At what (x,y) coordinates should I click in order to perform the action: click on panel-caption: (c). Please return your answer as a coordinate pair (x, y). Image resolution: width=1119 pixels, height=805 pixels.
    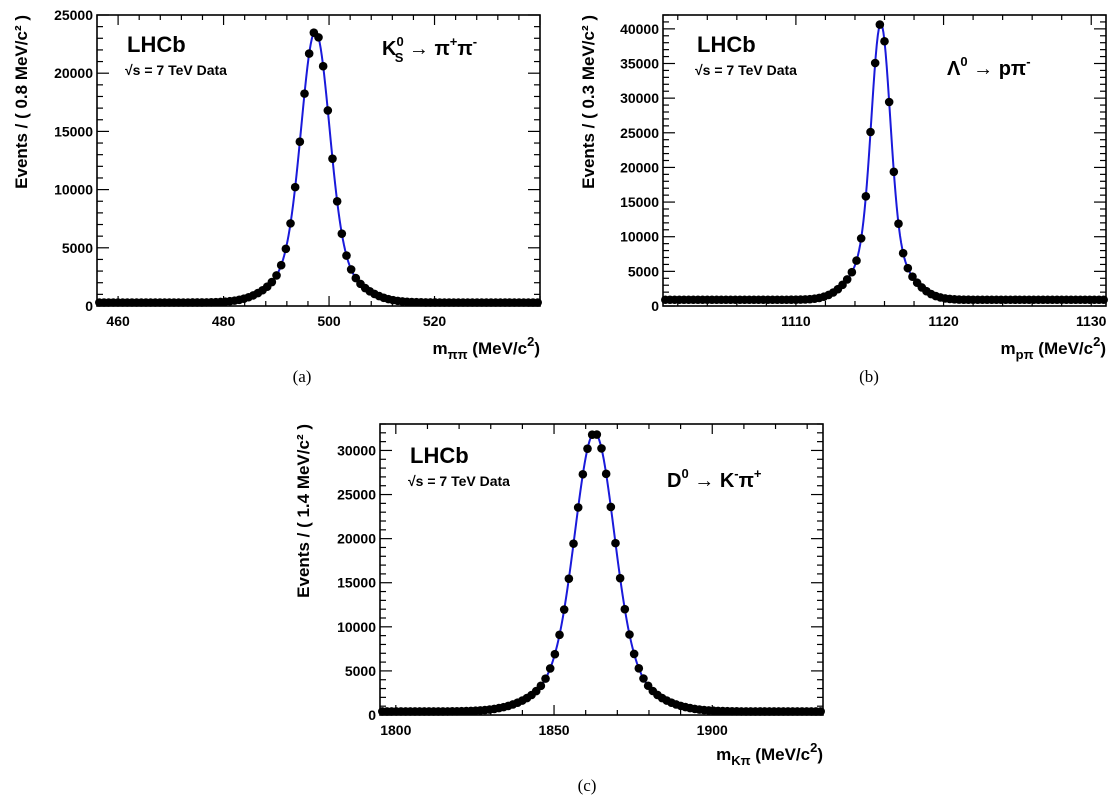
    Looking at the image, I should click on (587, 785).